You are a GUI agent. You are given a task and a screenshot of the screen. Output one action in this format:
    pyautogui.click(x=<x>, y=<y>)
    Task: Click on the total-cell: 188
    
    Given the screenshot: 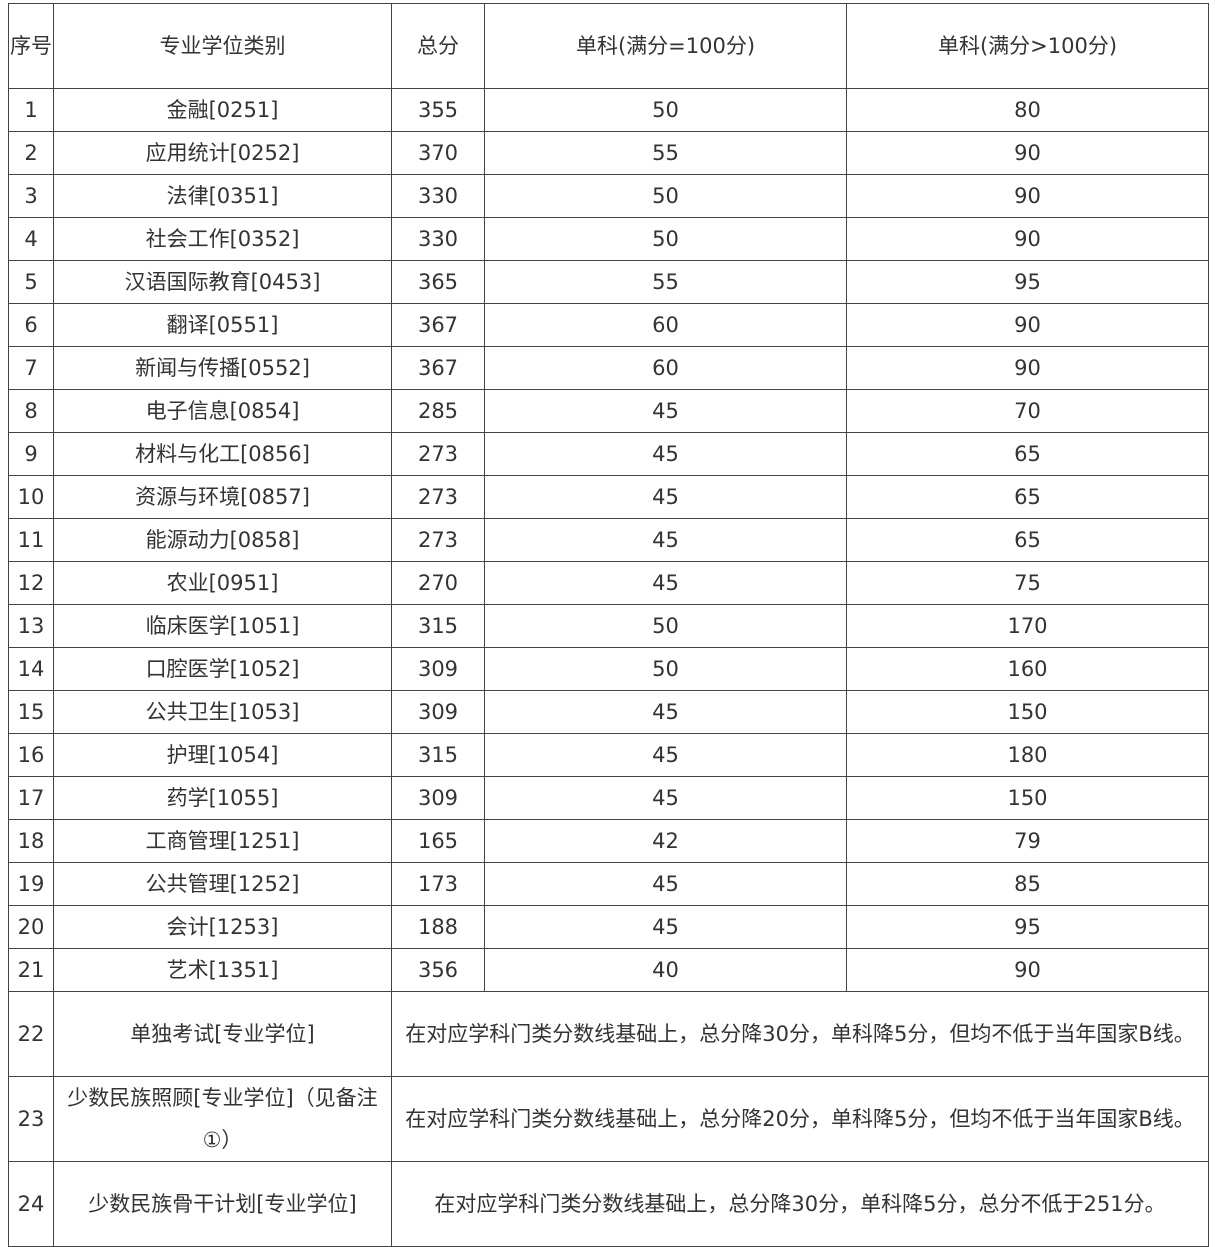 What is the action you would take?
    pyautogui.click(x=438, y=927)
    